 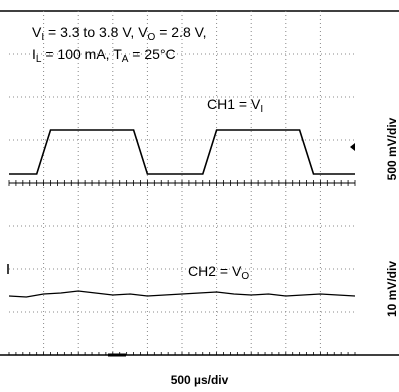 I want to click on series-line-ch1, so click(x=182, y=152).